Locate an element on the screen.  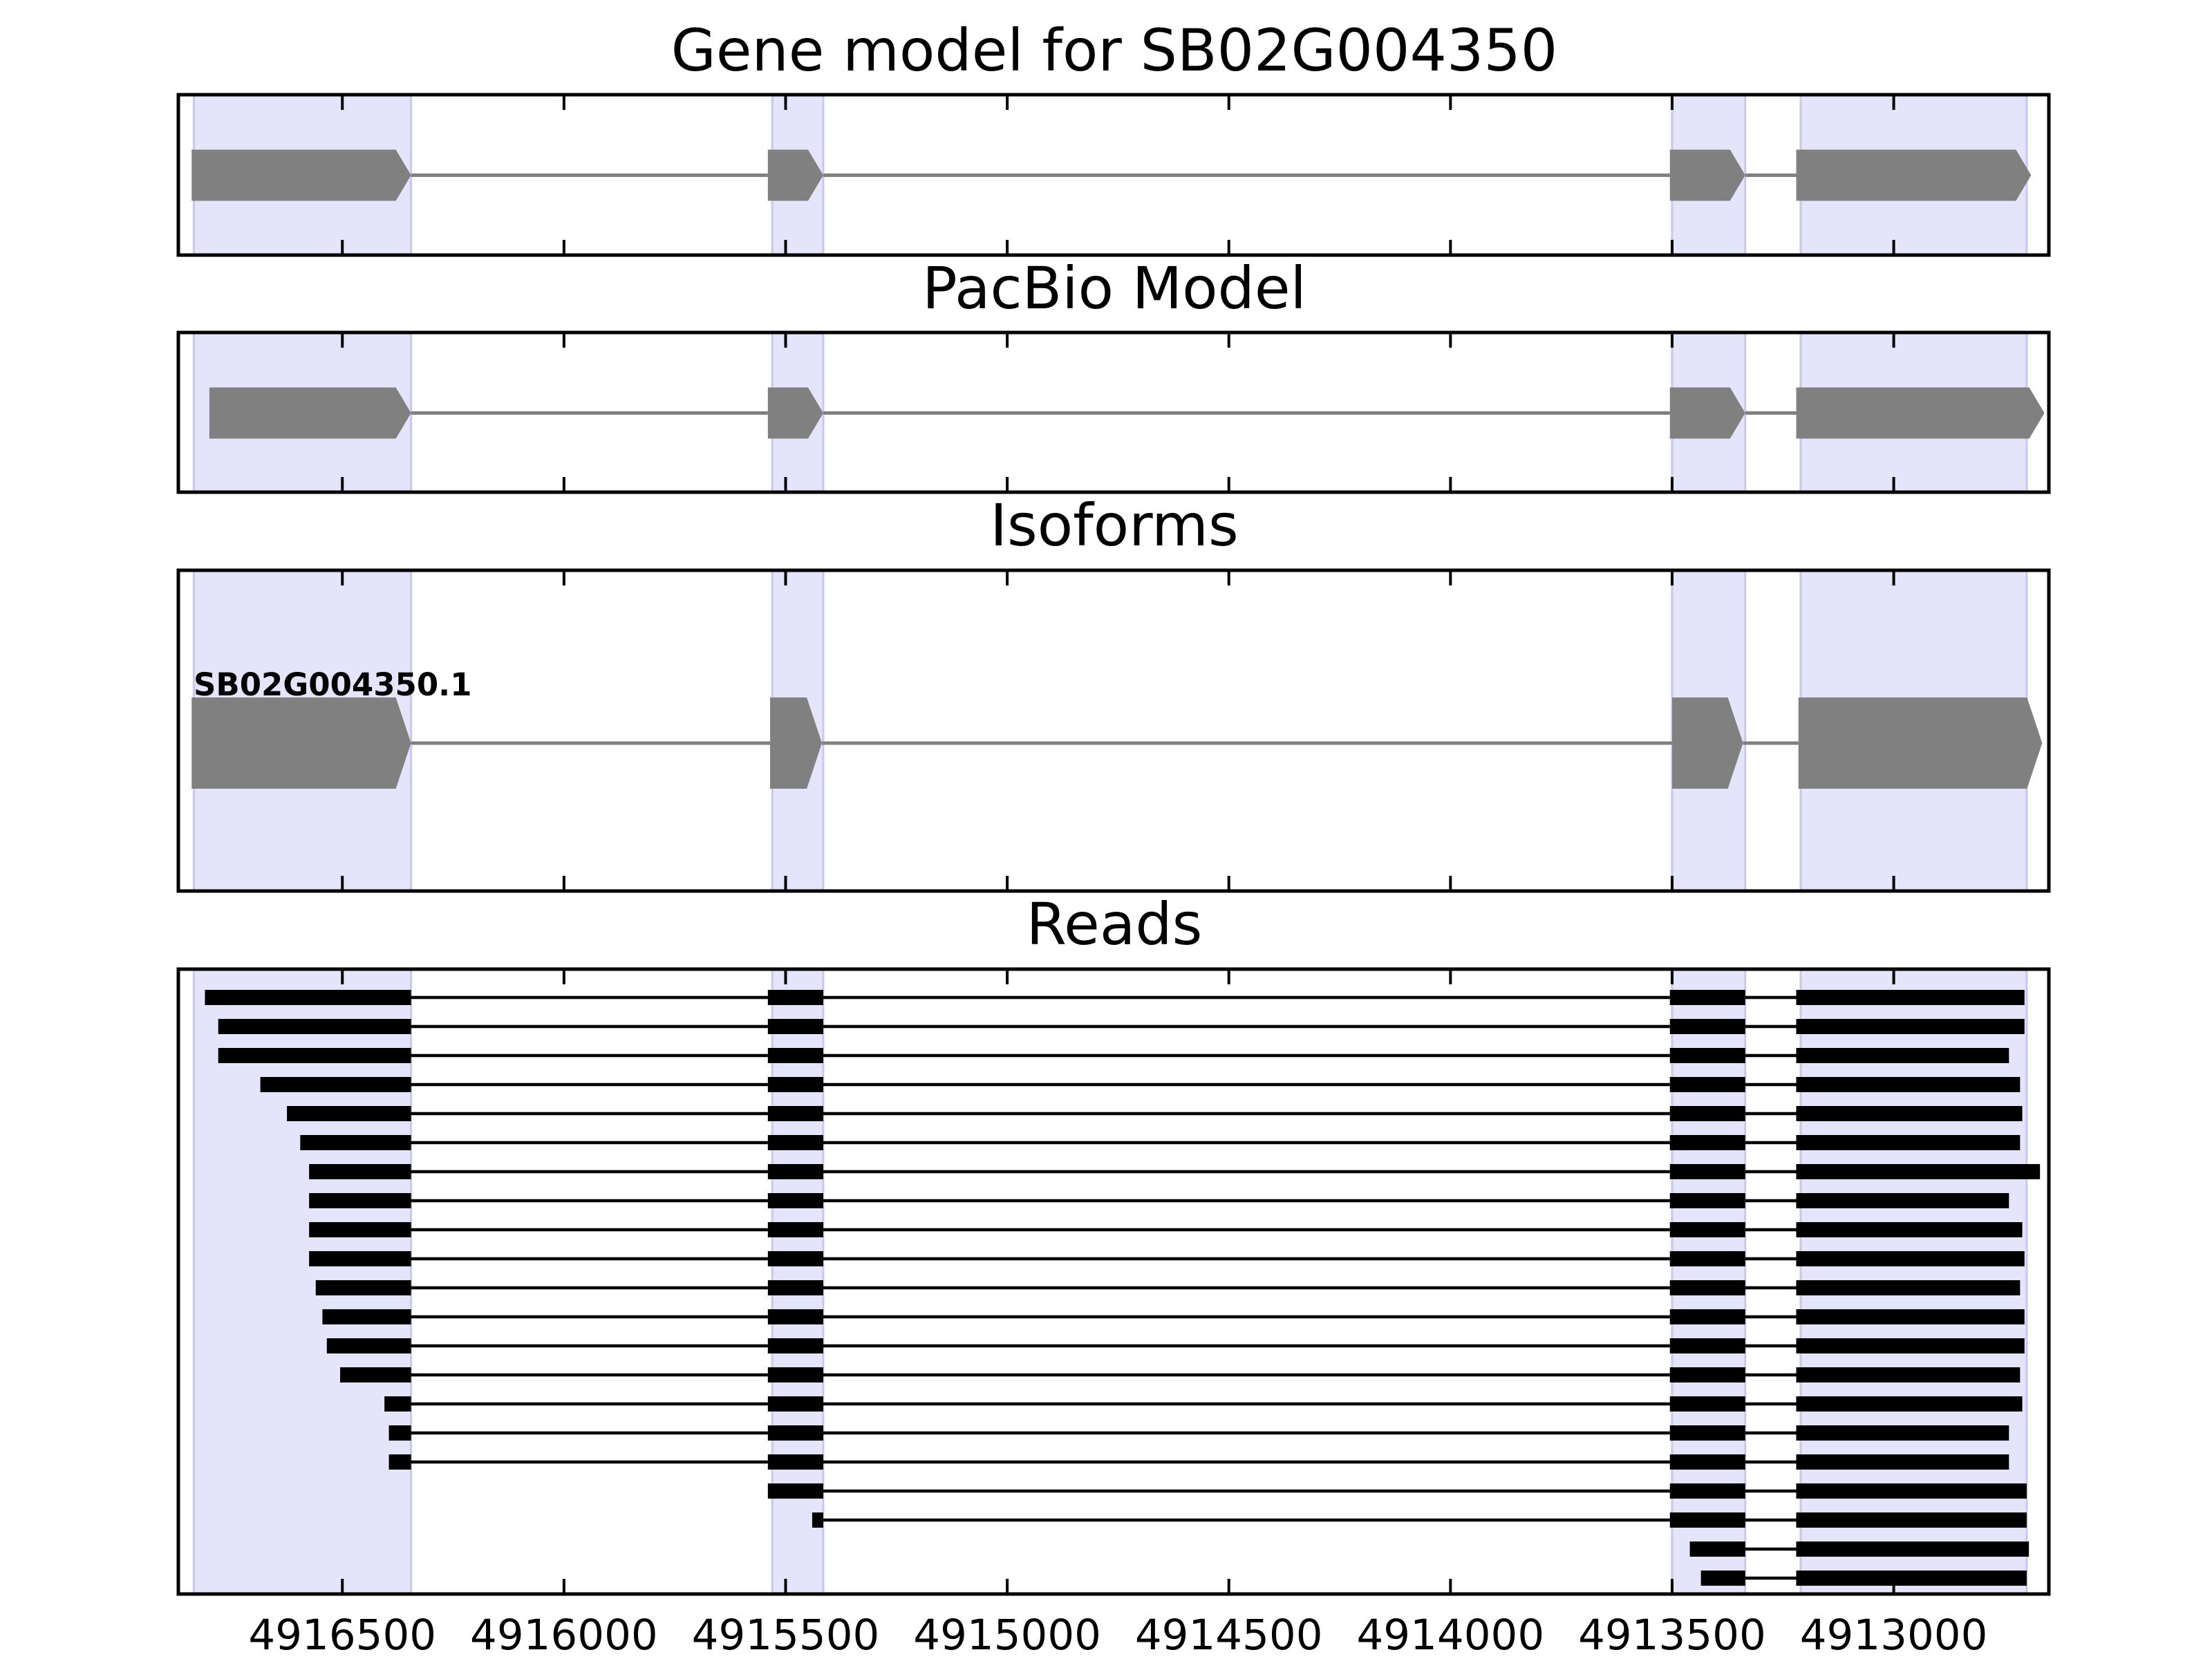
panel-gene-model is located at coordinates (1113, 175).